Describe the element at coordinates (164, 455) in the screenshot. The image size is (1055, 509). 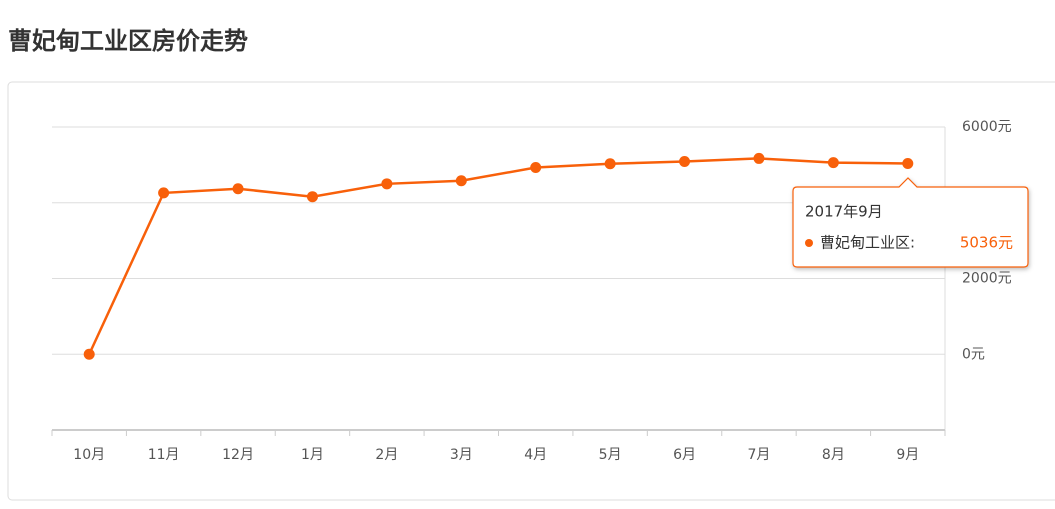
I see `x-tick-label: 11月` at that location.